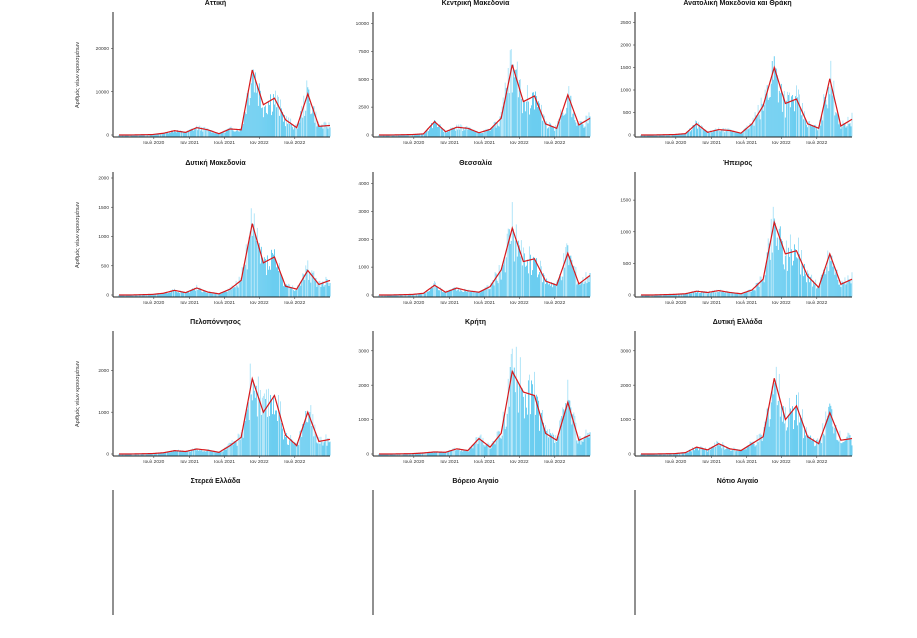 This screenshot has height=638, width=917. Describe the element at coordinates (475, 163) in the screenshot. I see `panel-title: Θεσσαλία` at that location.